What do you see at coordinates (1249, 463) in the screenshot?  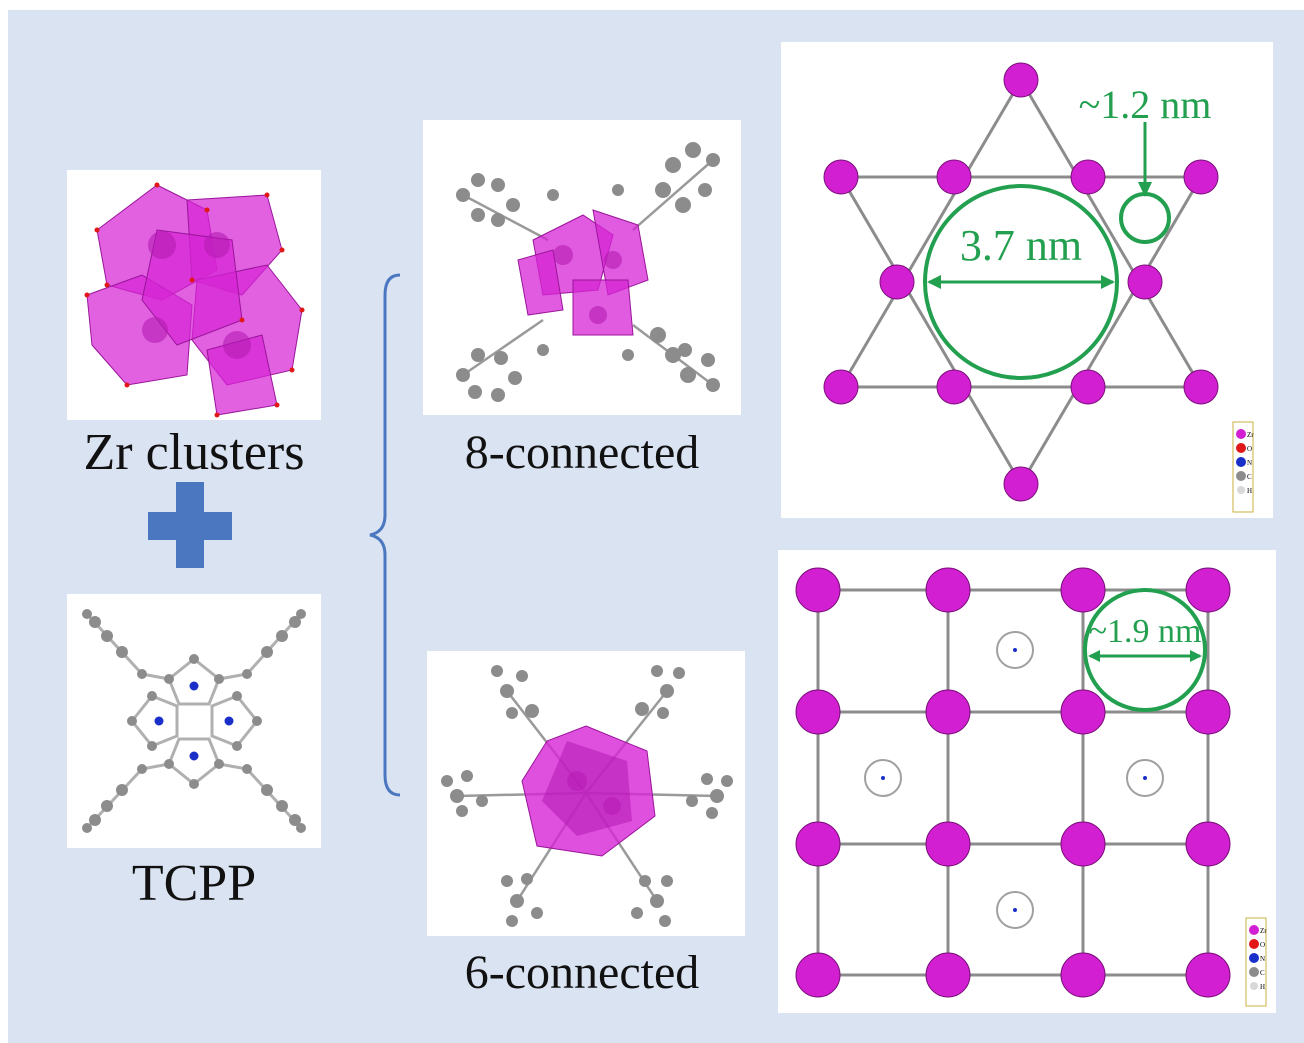 I see `legend-n: N` at bounding box center [1249, 463].